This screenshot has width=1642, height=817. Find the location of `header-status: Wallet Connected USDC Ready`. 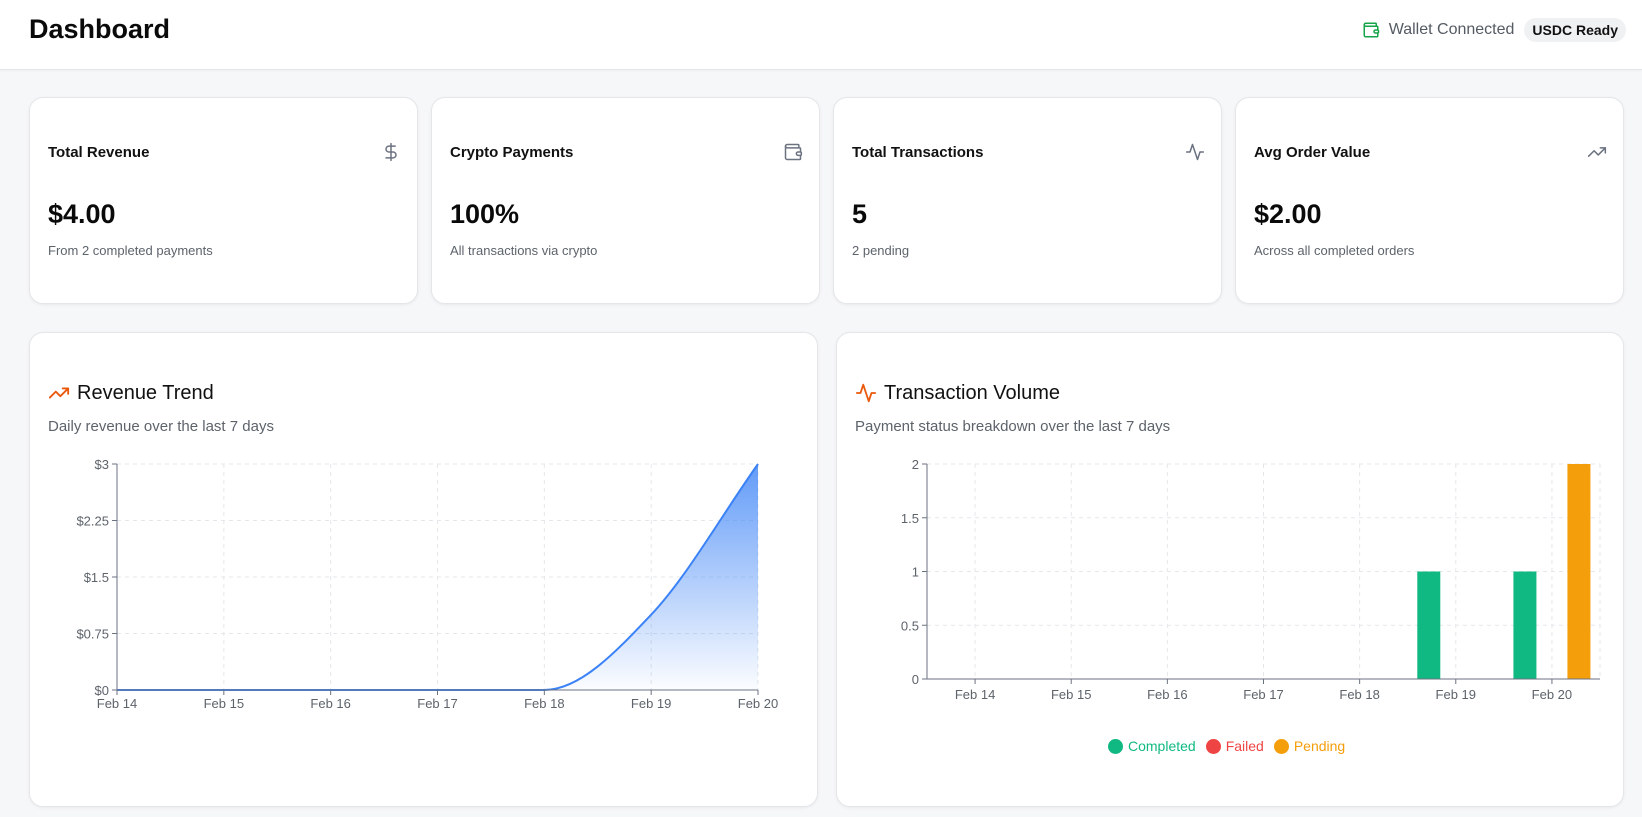

header-status: Wallet Connected USDC Ready is located at coordinates (1494, 30).